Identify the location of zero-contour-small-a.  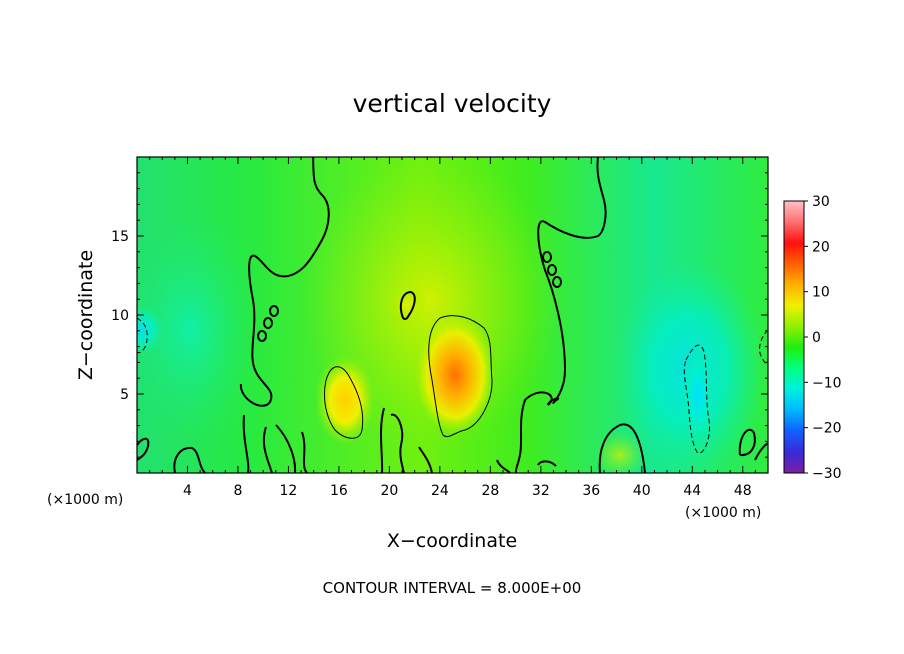
(262, 336).